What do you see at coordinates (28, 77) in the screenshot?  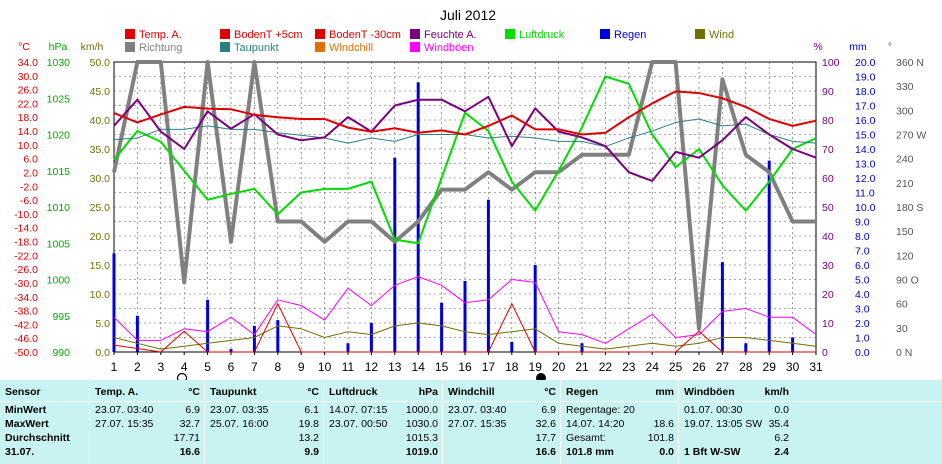 I see `temp-axis-tick: 30.0` at bounding box center [28, 77].